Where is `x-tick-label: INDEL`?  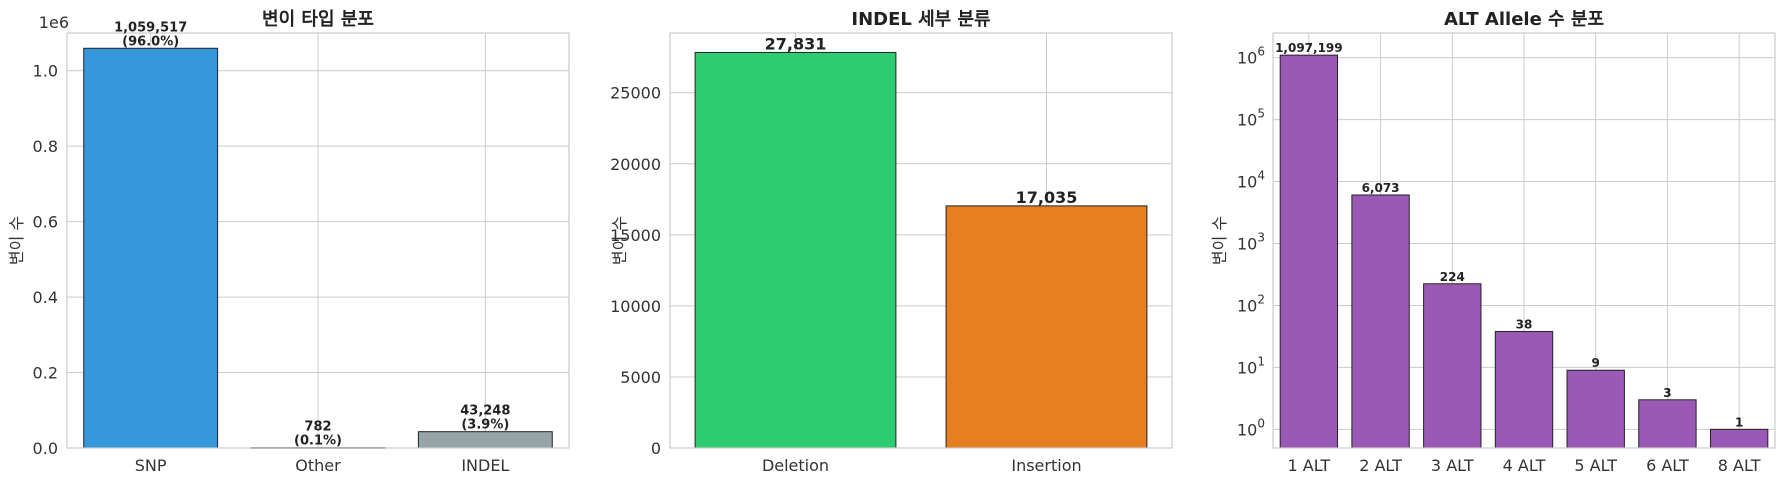 x-tick-label: INDEL is located at coordinates (485, 465).